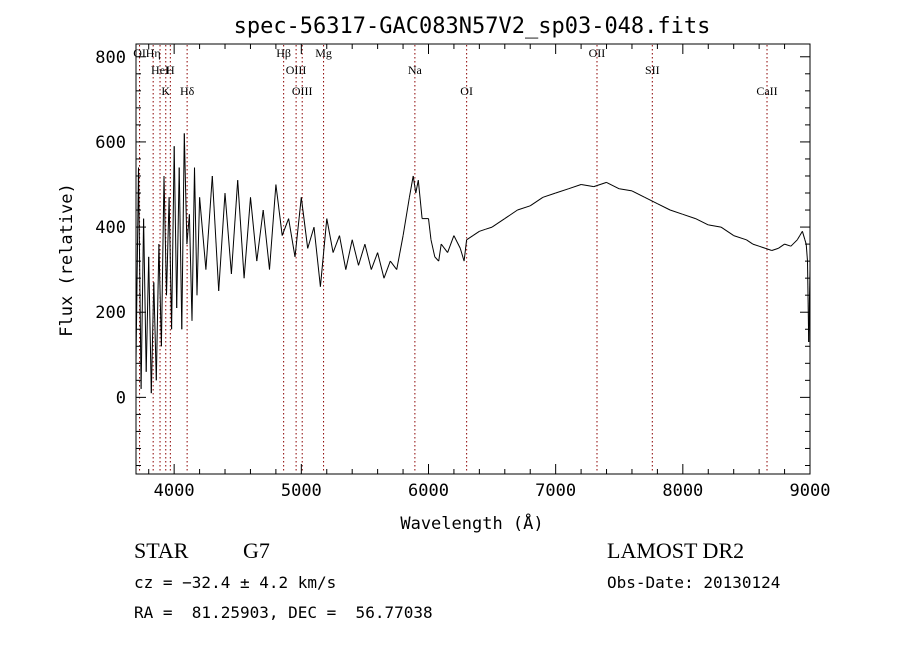  What do you see at coordinates (67, 260) in the screenshot?
I see `y-axis-label: Flux (relative)` at bounding box center [67, 260].